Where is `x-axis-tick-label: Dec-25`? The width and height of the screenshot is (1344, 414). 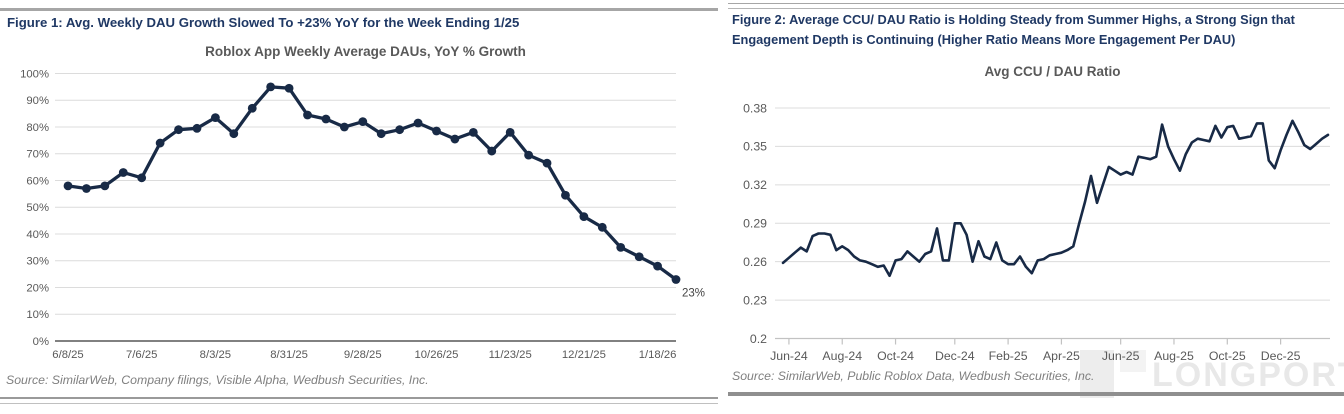 x-axis-tick-label: Dec-25 is located at coordinates (1281, 356).